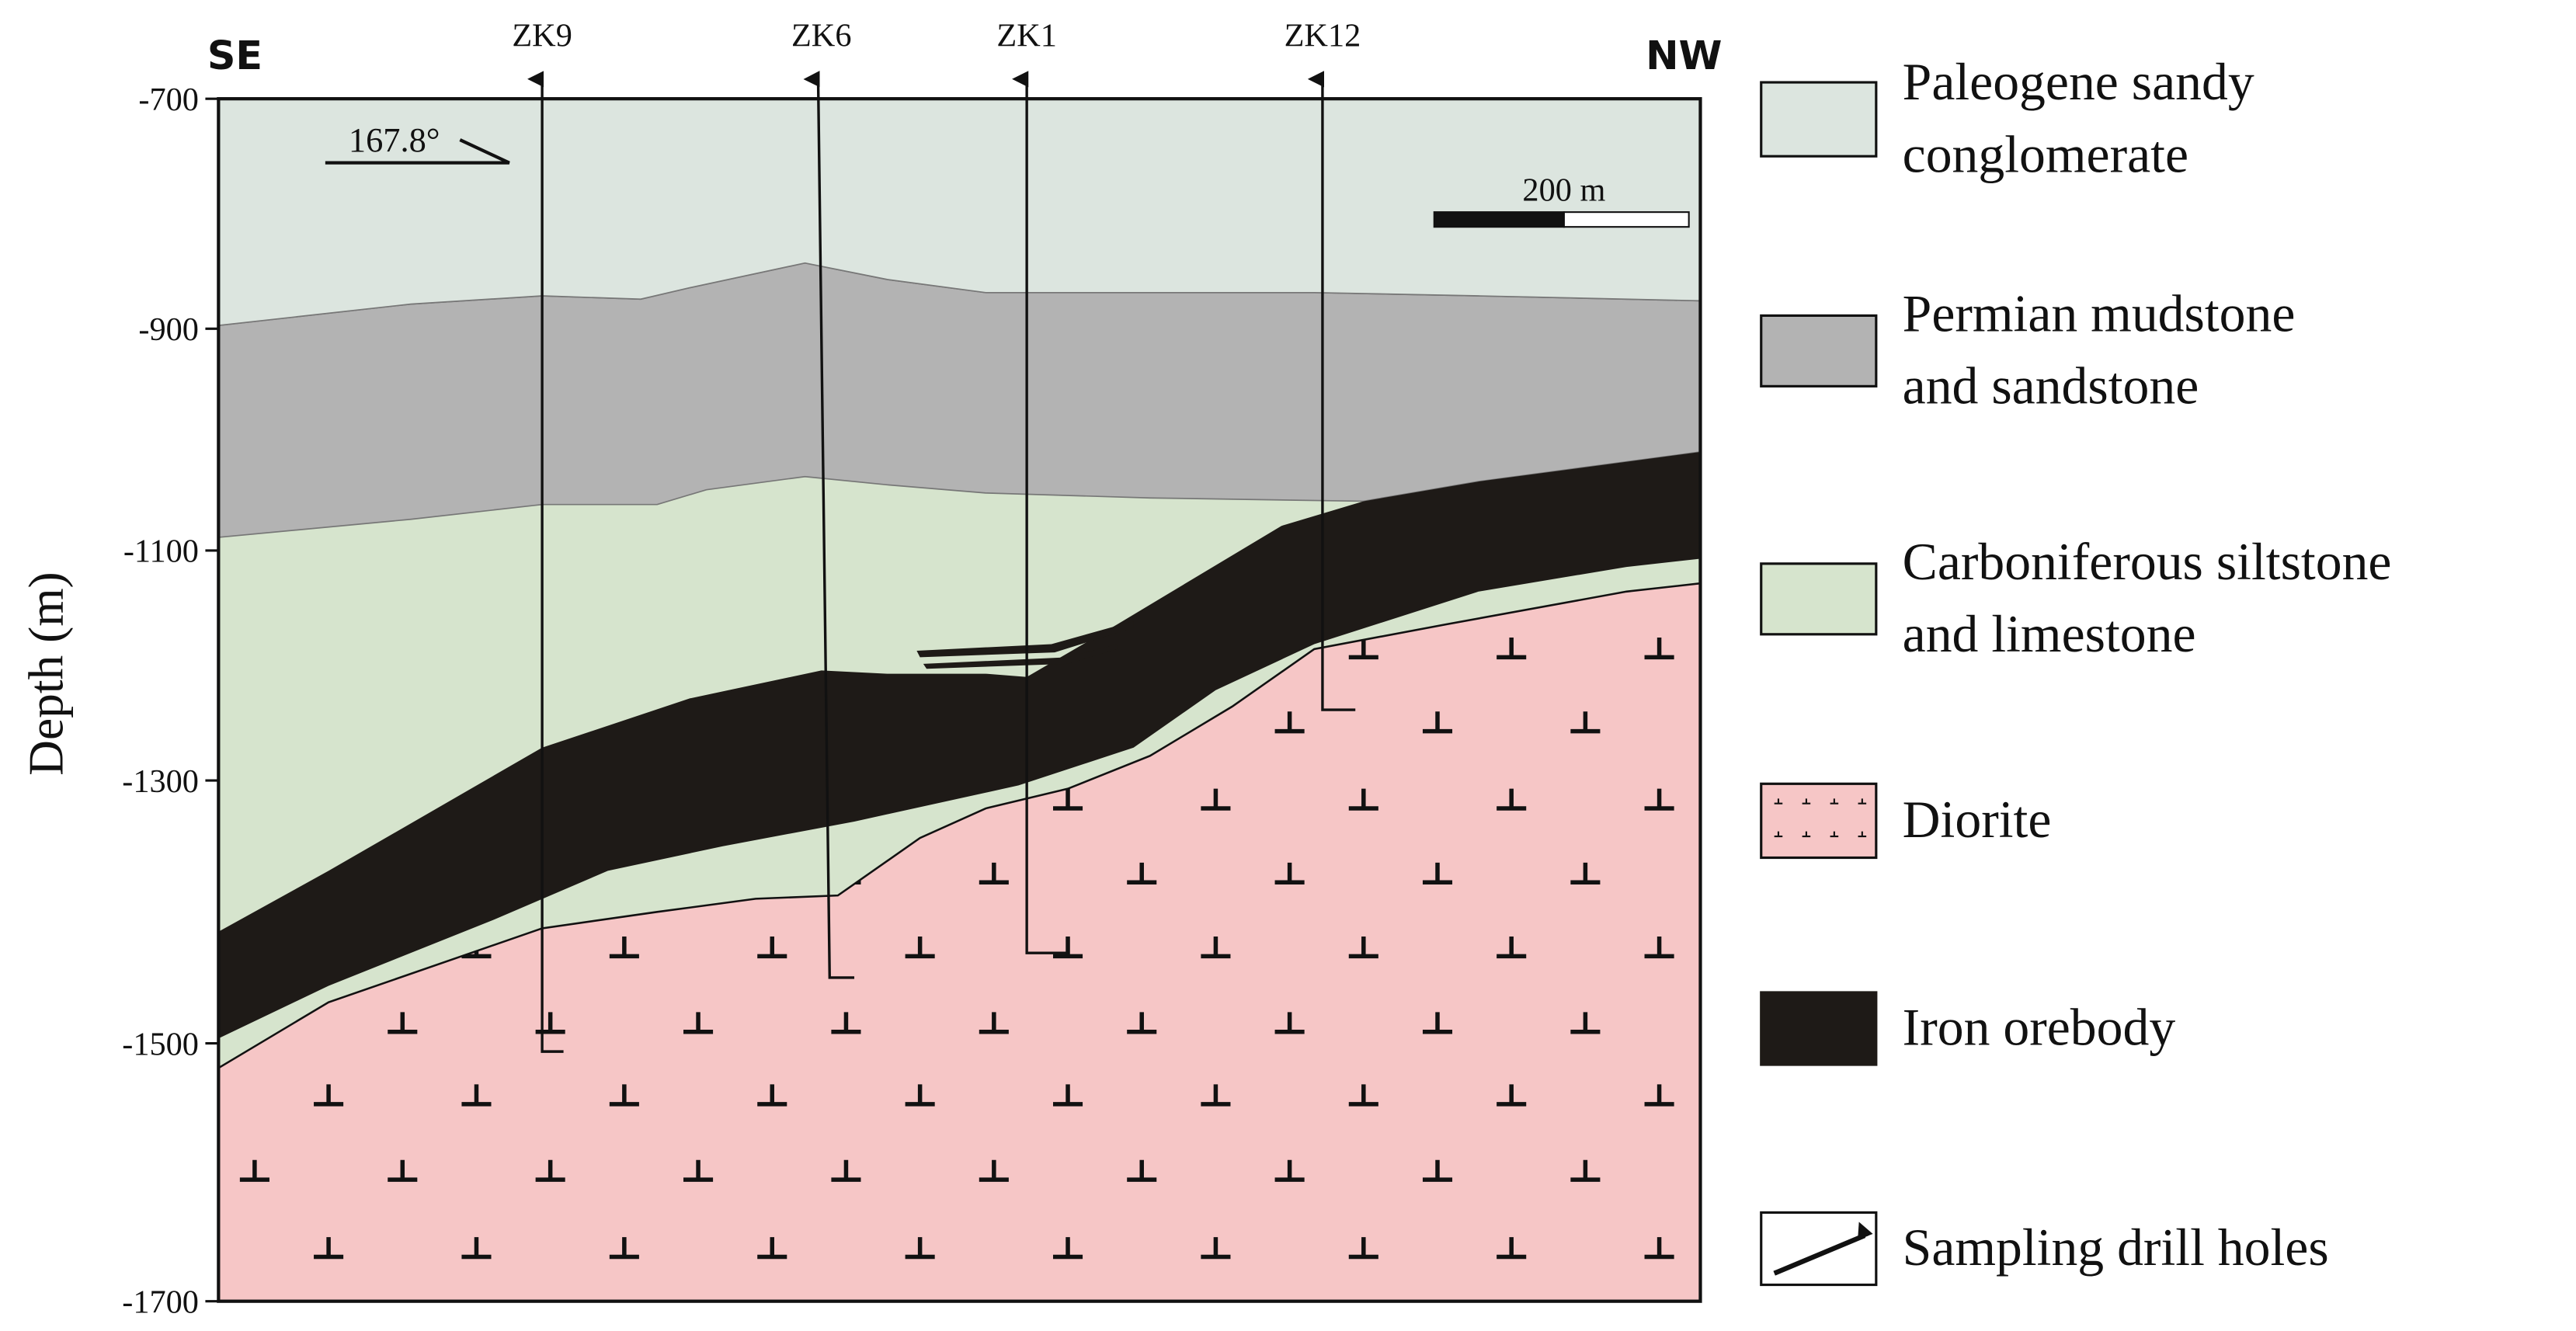  What do you see at coordinates (160, 782) in the screenshot?
I see `tick-label: -1300` at bounding box center [160, 782].